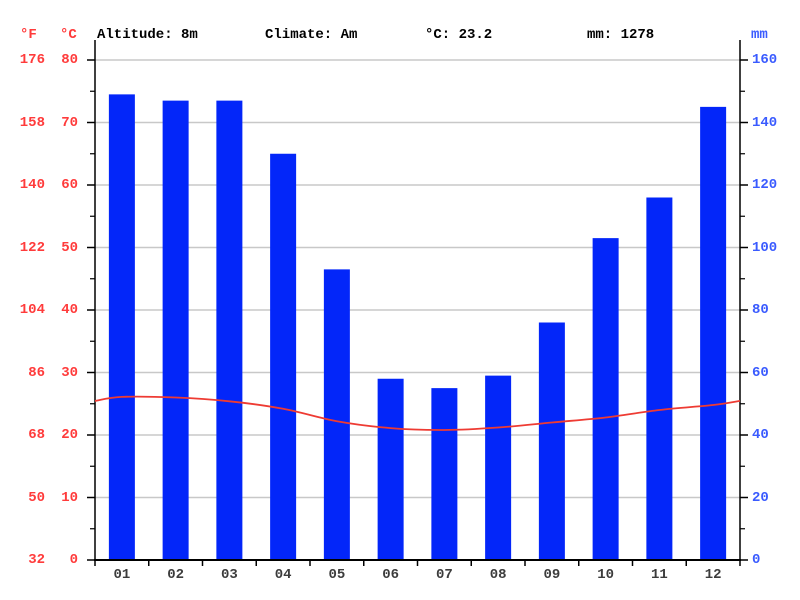  I want to click on mm-tick-label: 100, so click(765, 247).